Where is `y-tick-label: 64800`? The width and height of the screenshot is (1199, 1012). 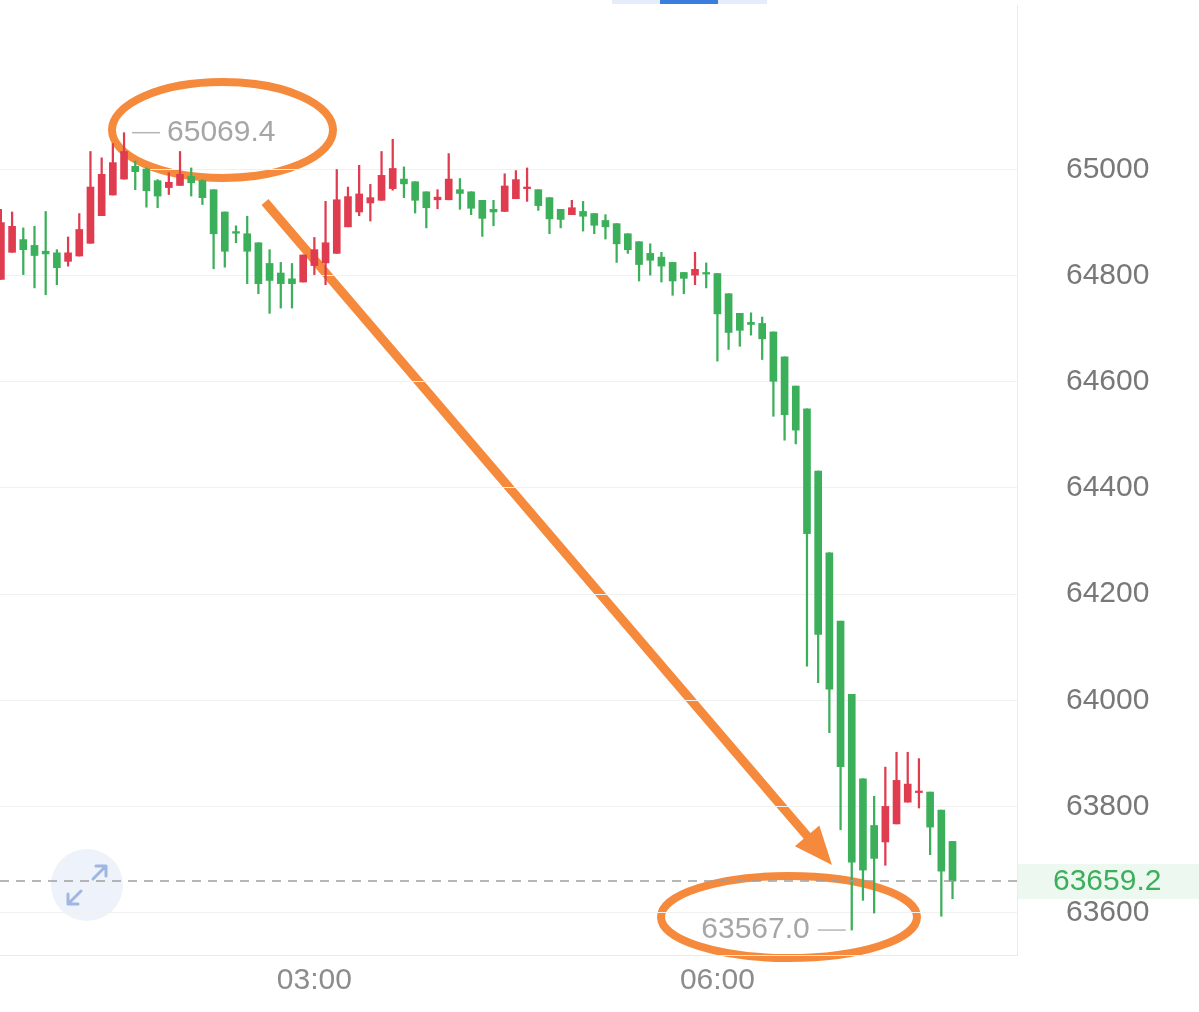
y-tick-label: 64800 is located at coordinates (1108, 273).